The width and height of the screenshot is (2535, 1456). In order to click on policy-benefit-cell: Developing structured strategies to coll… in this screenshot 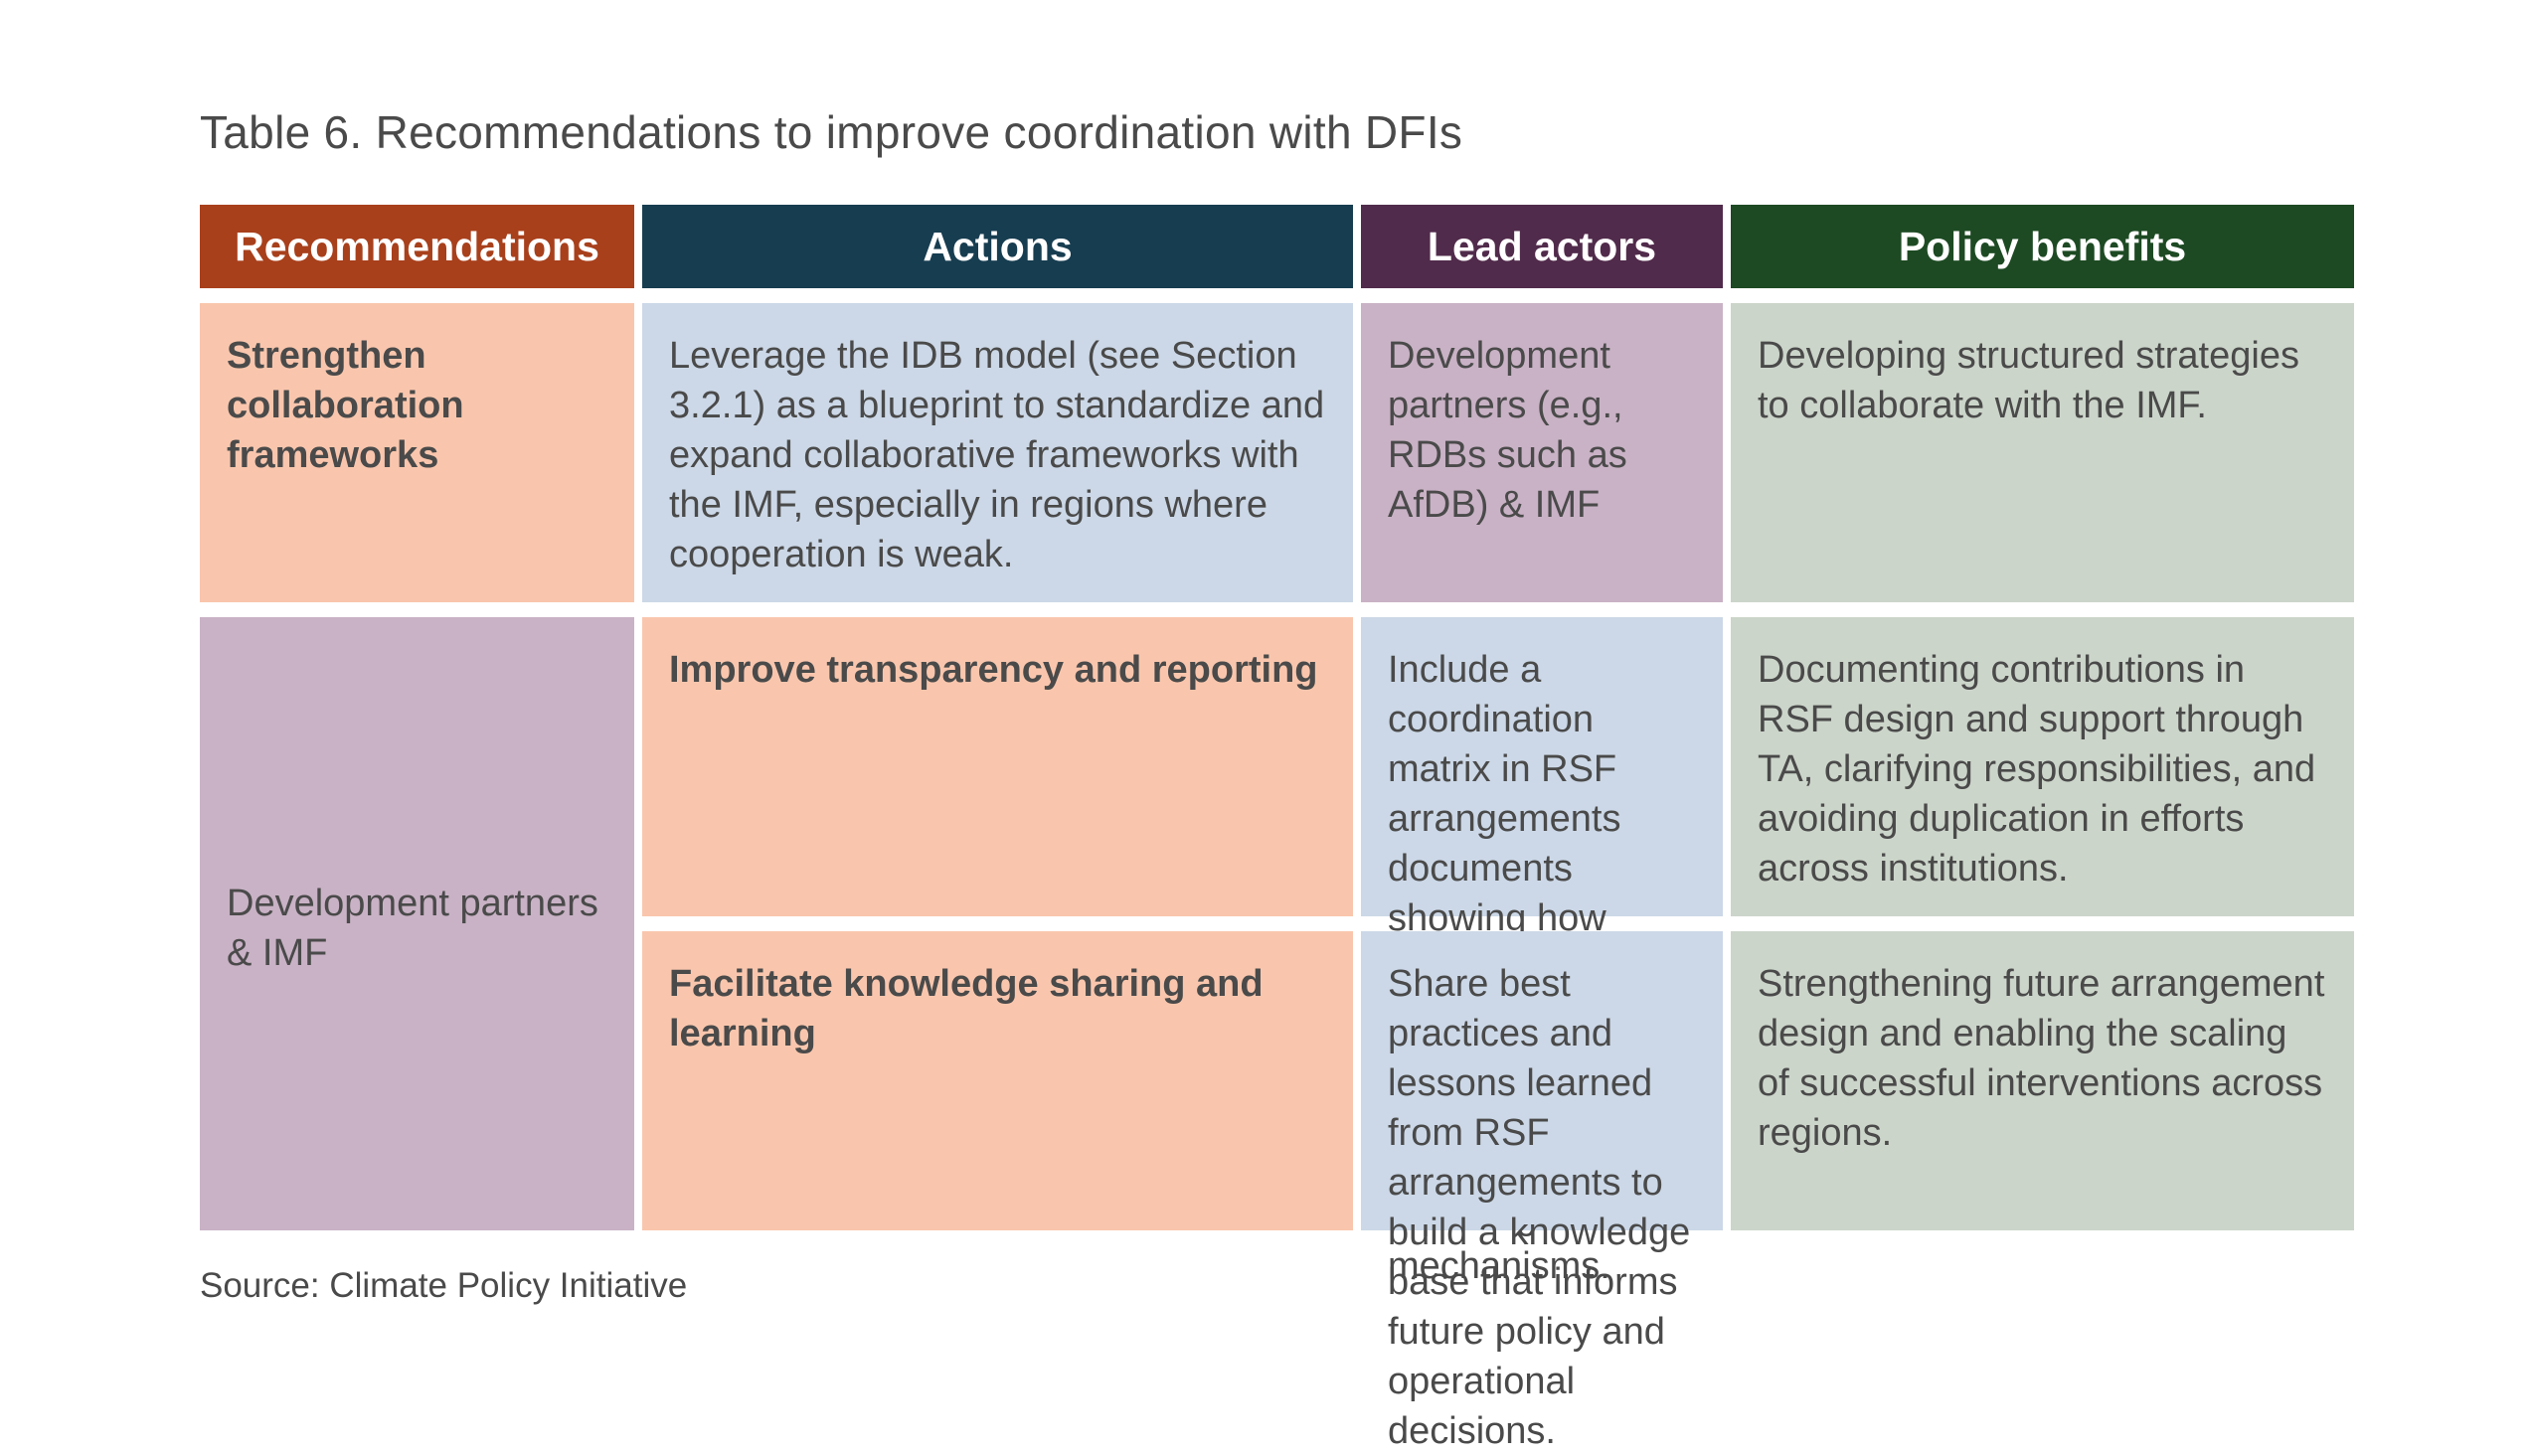, I will do `click(2042, 452)`.